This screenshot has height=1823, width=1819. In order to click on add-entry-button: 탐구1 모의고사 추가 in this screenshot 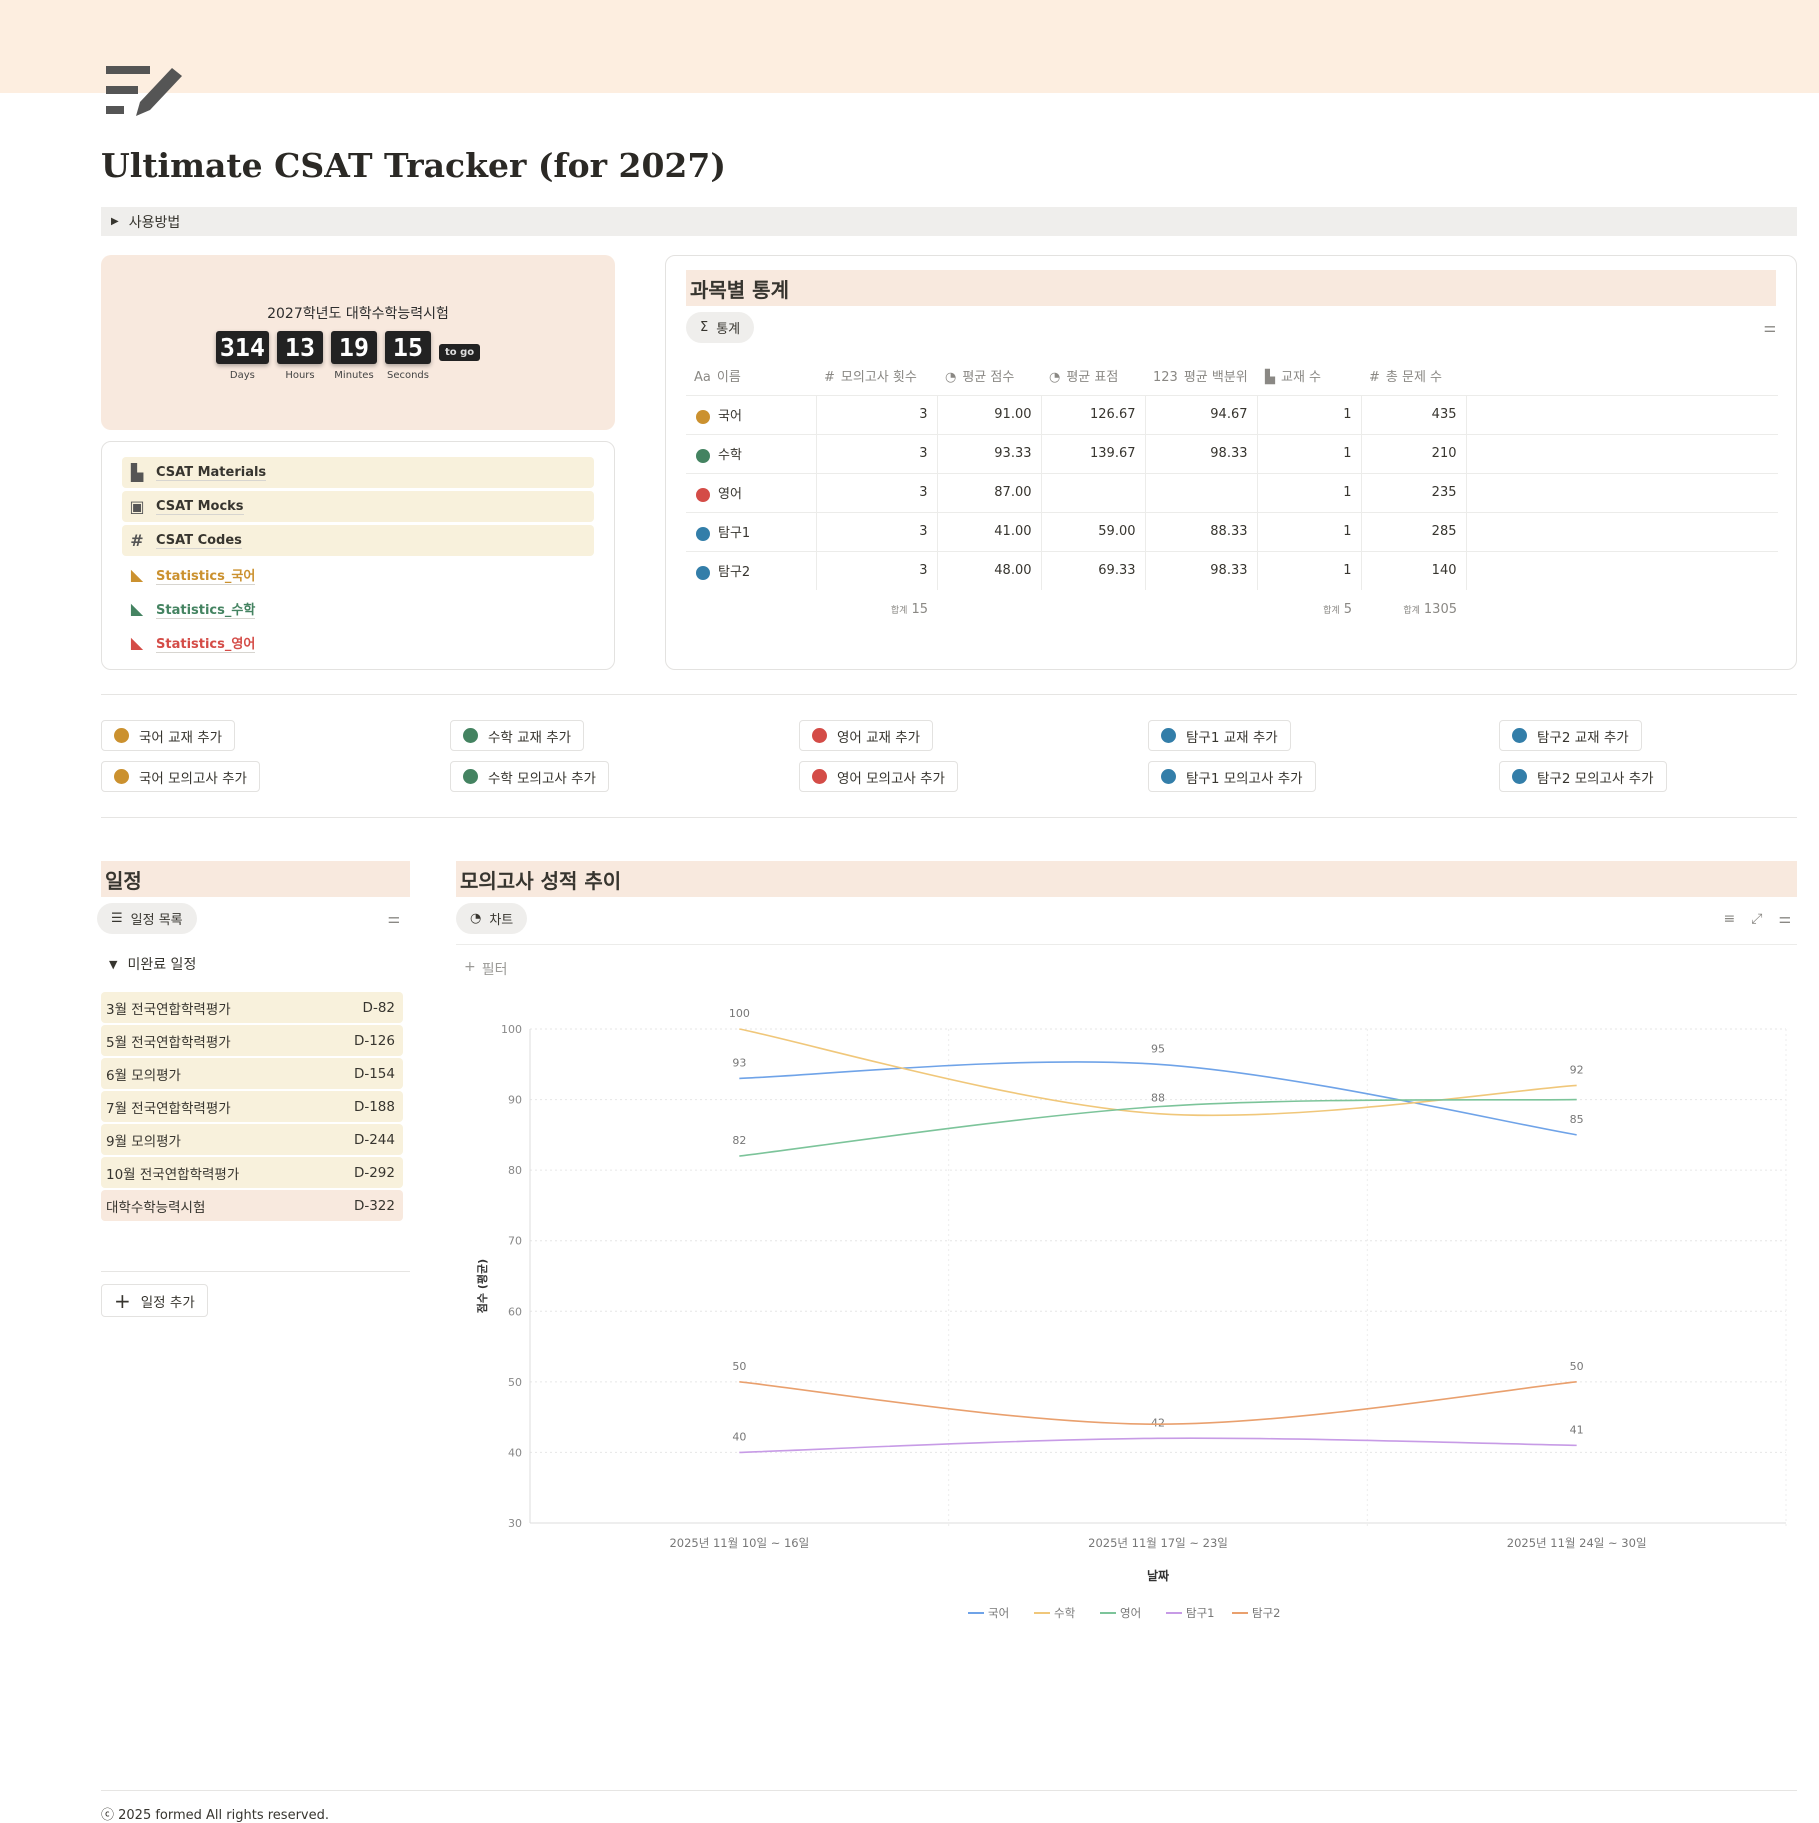, I will do `click(1232, 776)`.